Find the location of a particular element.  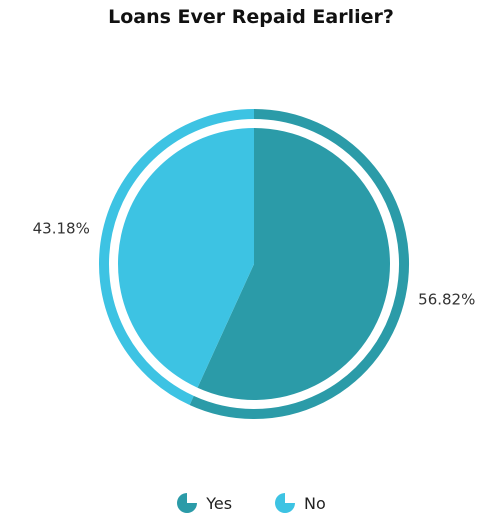

label-pointer-no is located at coordinates (106, 233).